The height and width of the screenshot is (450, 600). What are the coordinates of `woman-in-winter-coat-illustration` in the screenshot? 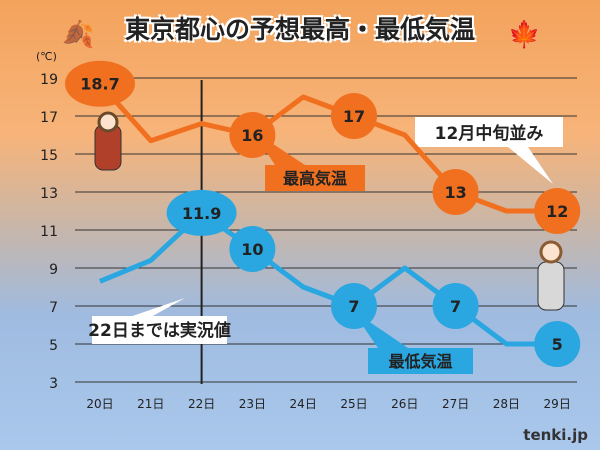 It's located at (551, 286).